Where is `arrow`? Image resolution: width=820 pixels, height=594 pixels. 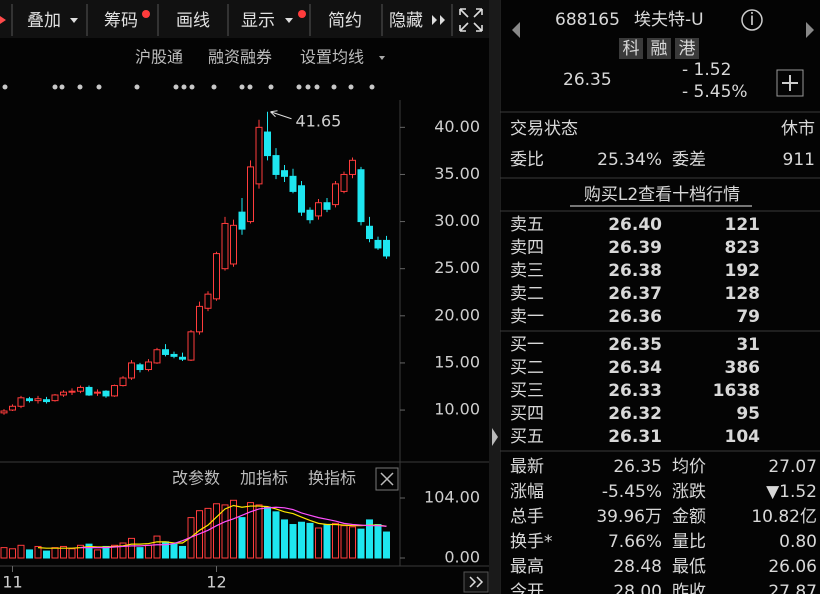 arrow is located at coordinates (3, 20).